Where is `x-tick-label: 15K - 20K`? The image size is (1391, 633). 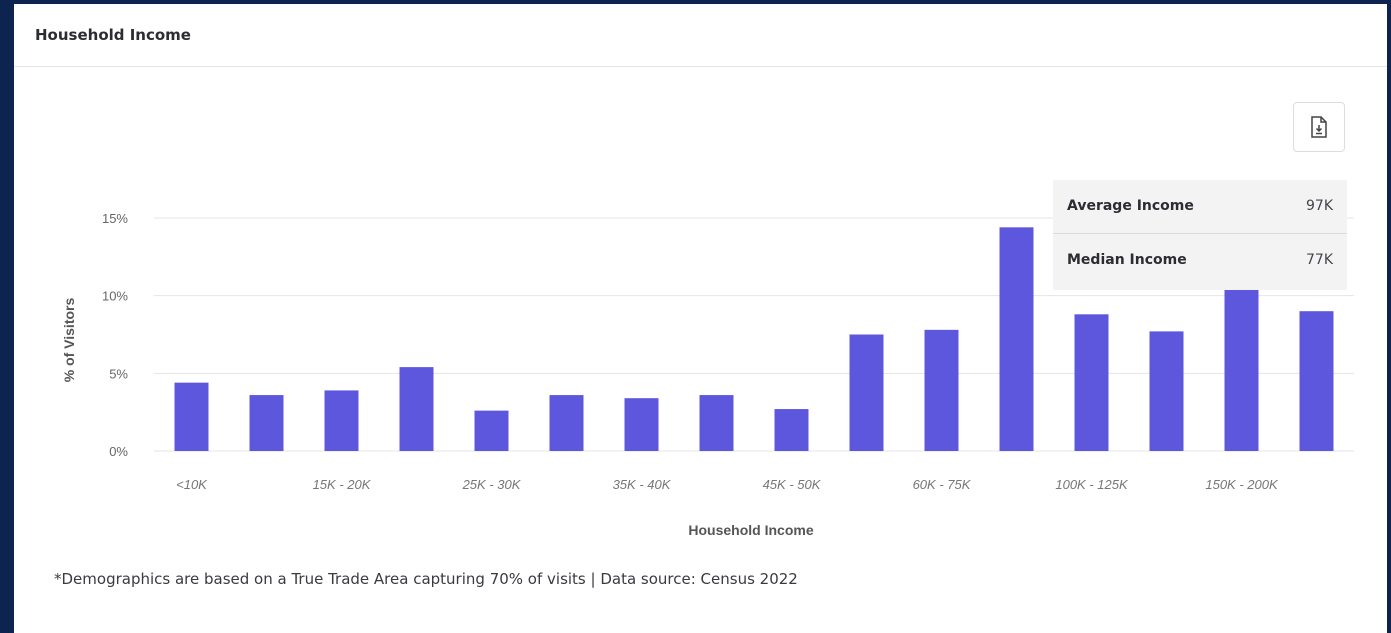 x-tick-label: 15K - 20K is located at coordinates (342, 484).